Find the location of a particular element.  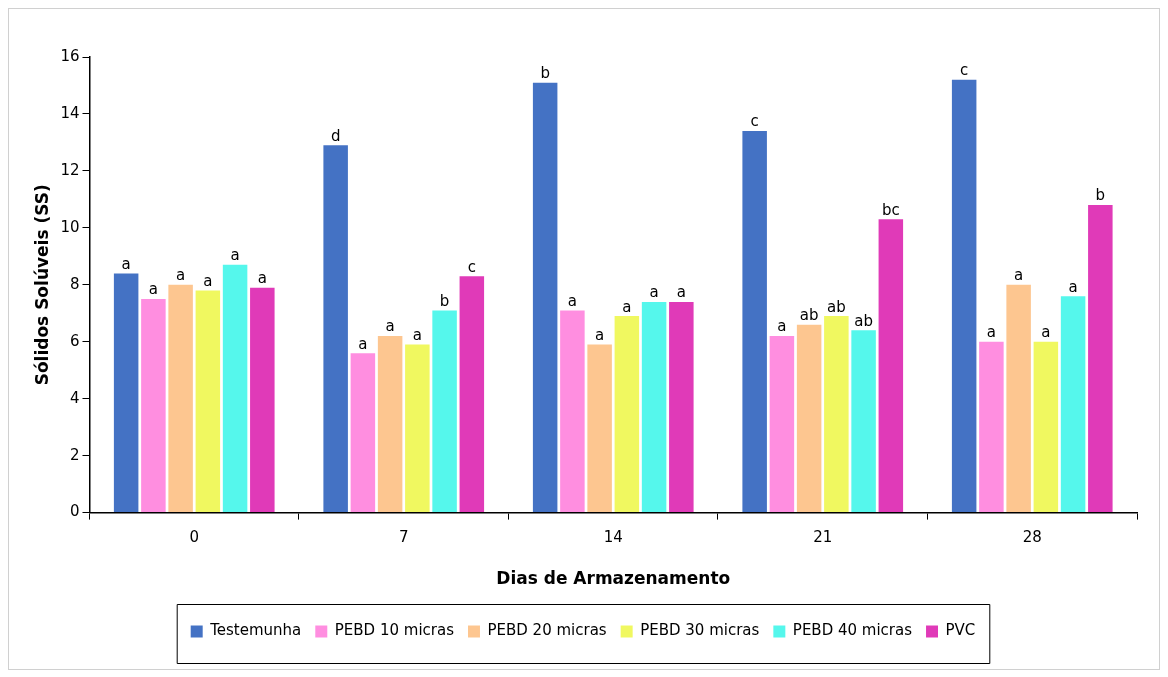

legend-label: PEBD 20 micras is located at coordinates (547, 630).